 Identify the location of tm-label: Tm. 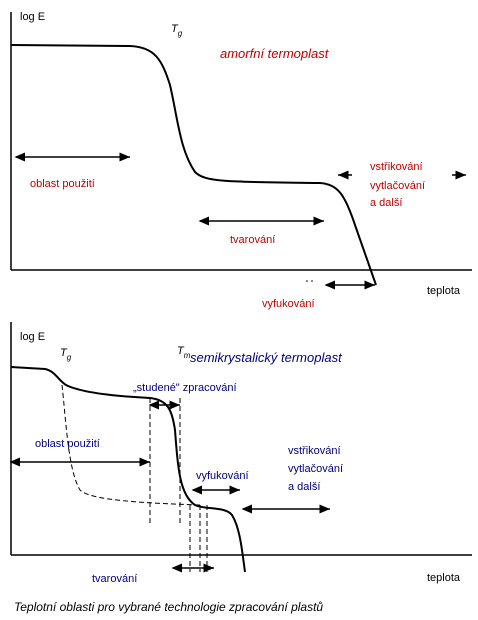
(184, 352).